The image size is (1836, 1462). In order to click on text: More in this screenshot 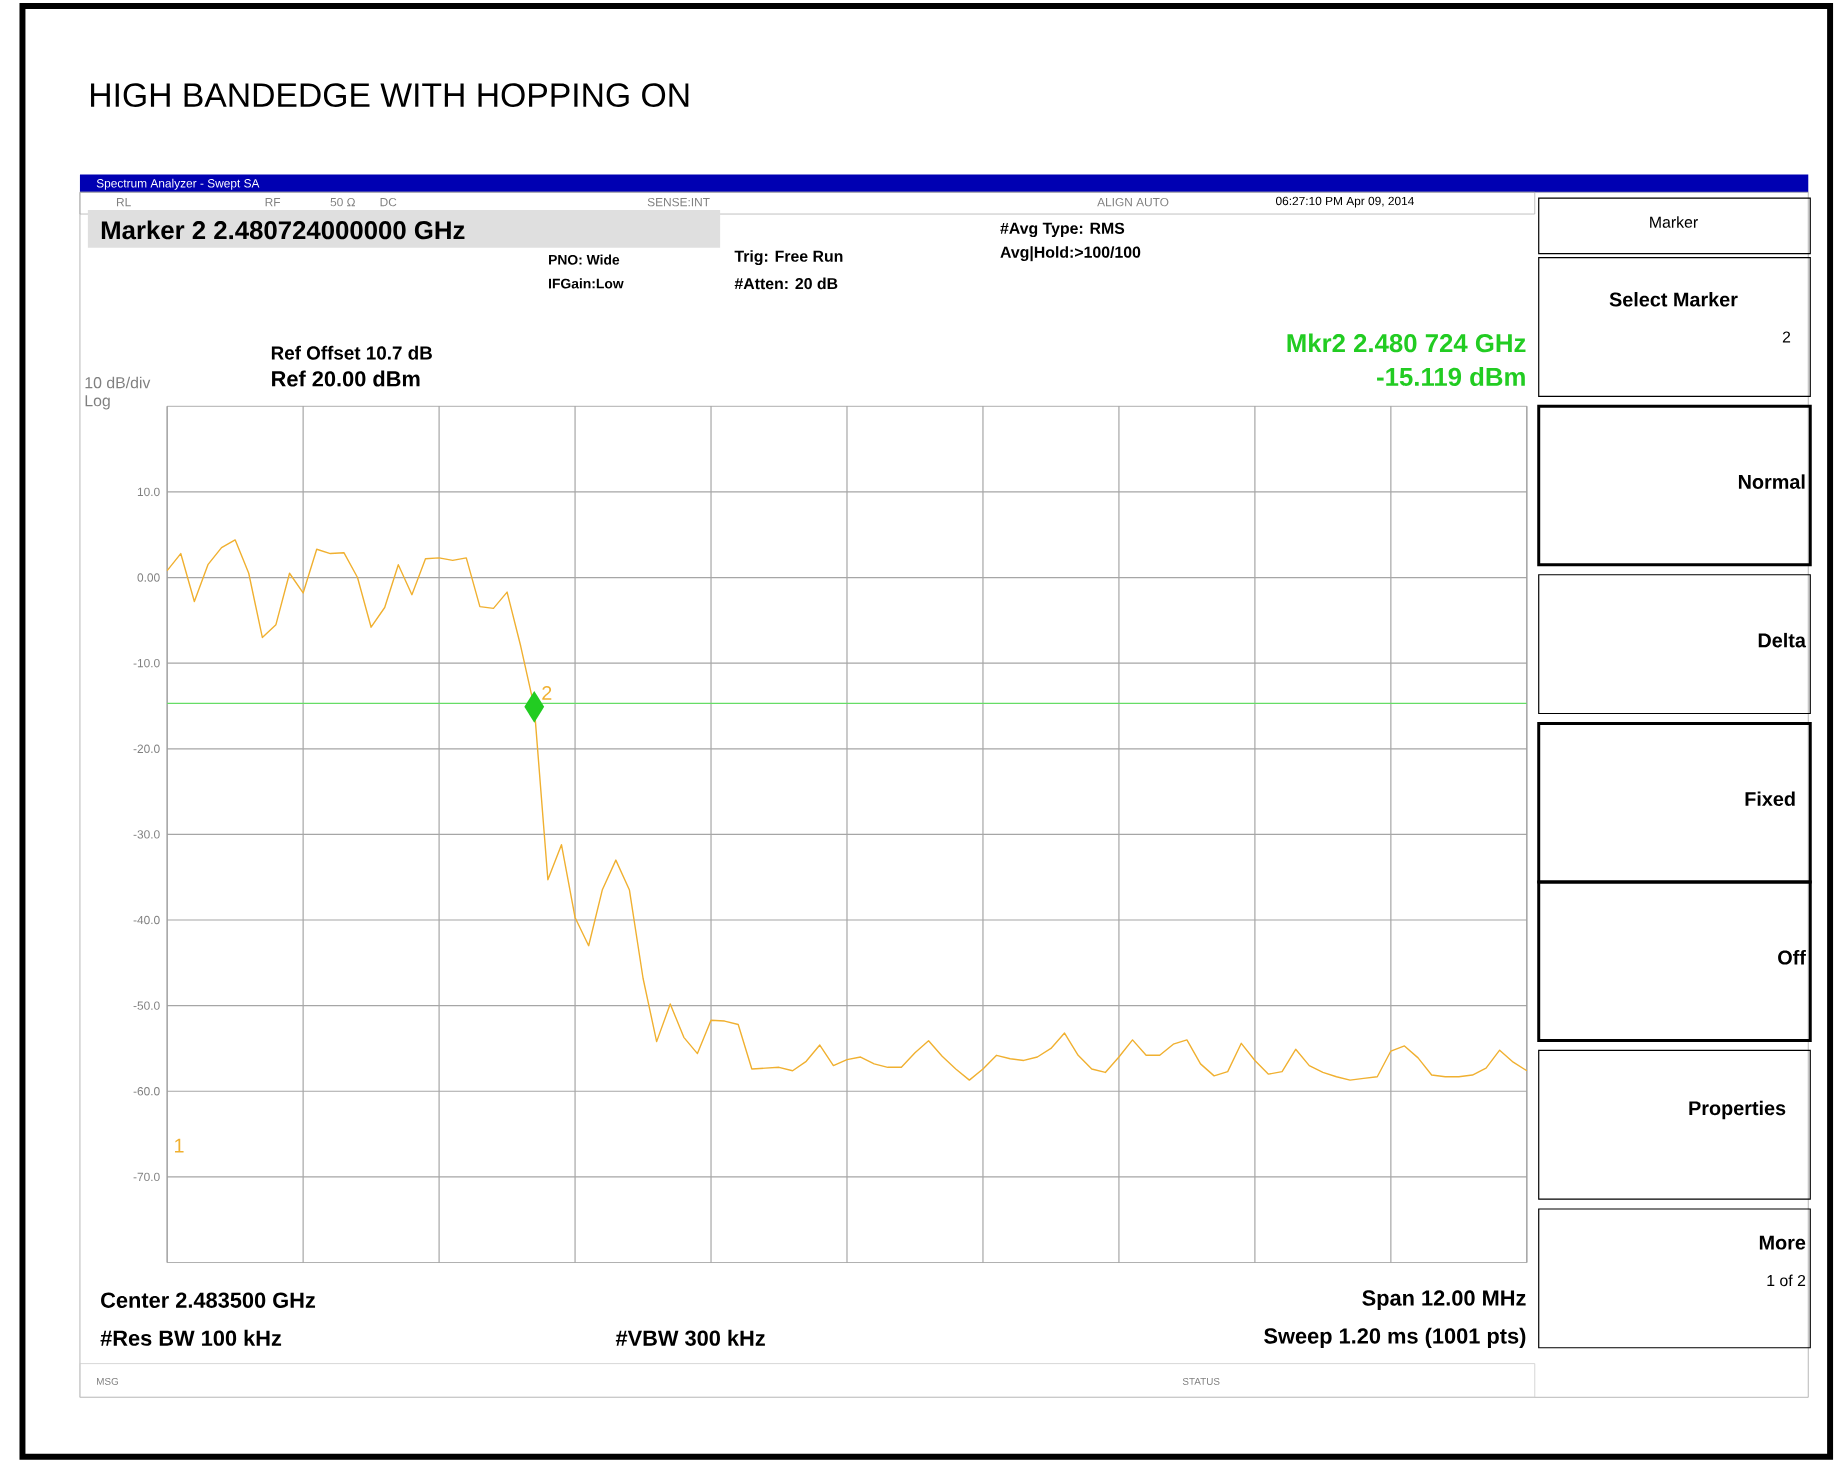, I will do `click(1782, 1242)`.